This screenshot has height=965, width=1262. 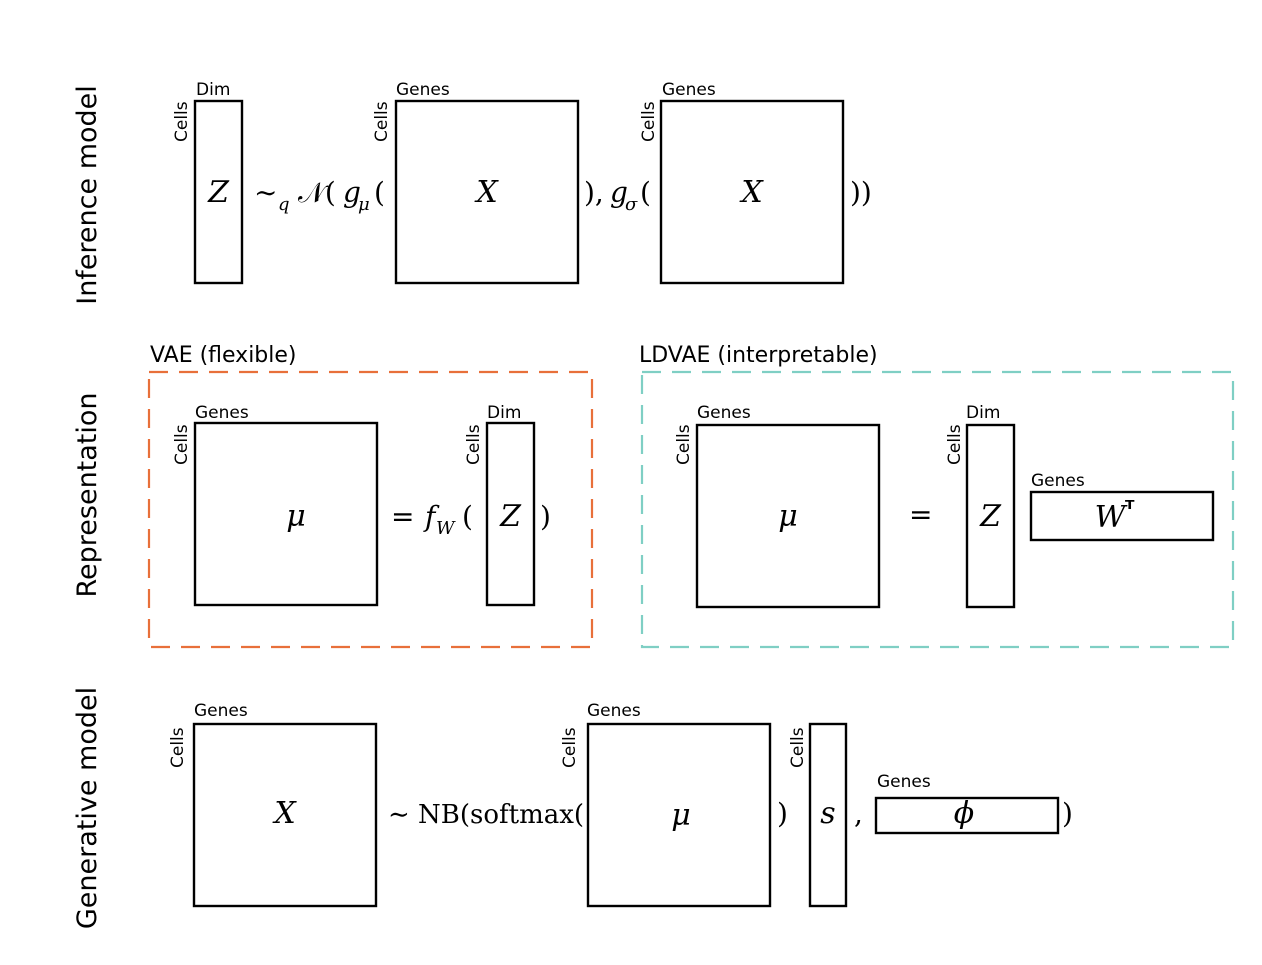 What do you see at coordinates (631, 204) in the screenshot?
I see `operator-sub-sigma: σ` at bounding box center [631, 204].